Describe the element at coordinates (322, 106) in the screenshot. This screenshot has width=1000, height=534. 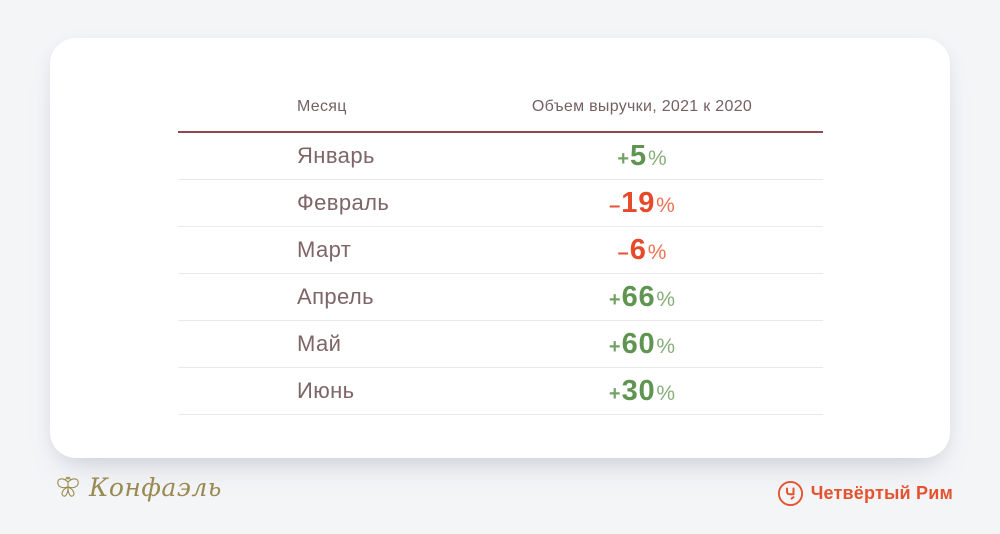
I see `column-header-month: Месяц` at that location.